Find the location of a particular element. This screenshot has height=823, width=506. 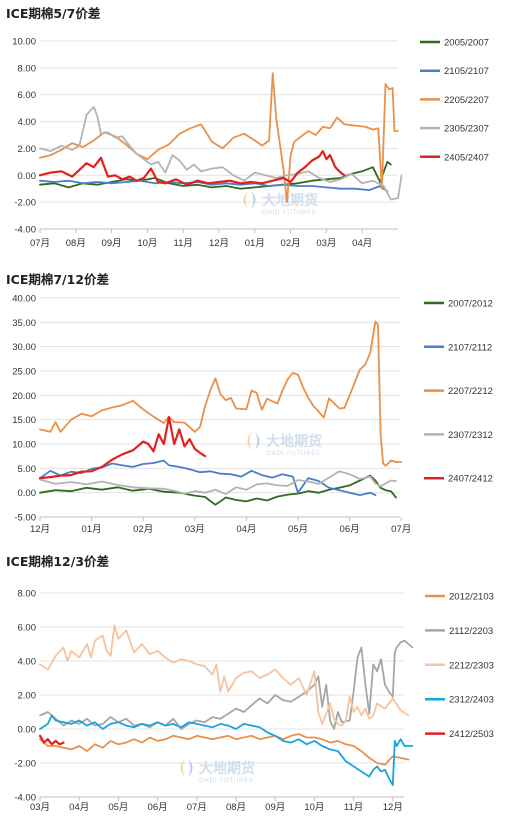

legend-label: 2107/2112 is located at coordinates (470, 347).